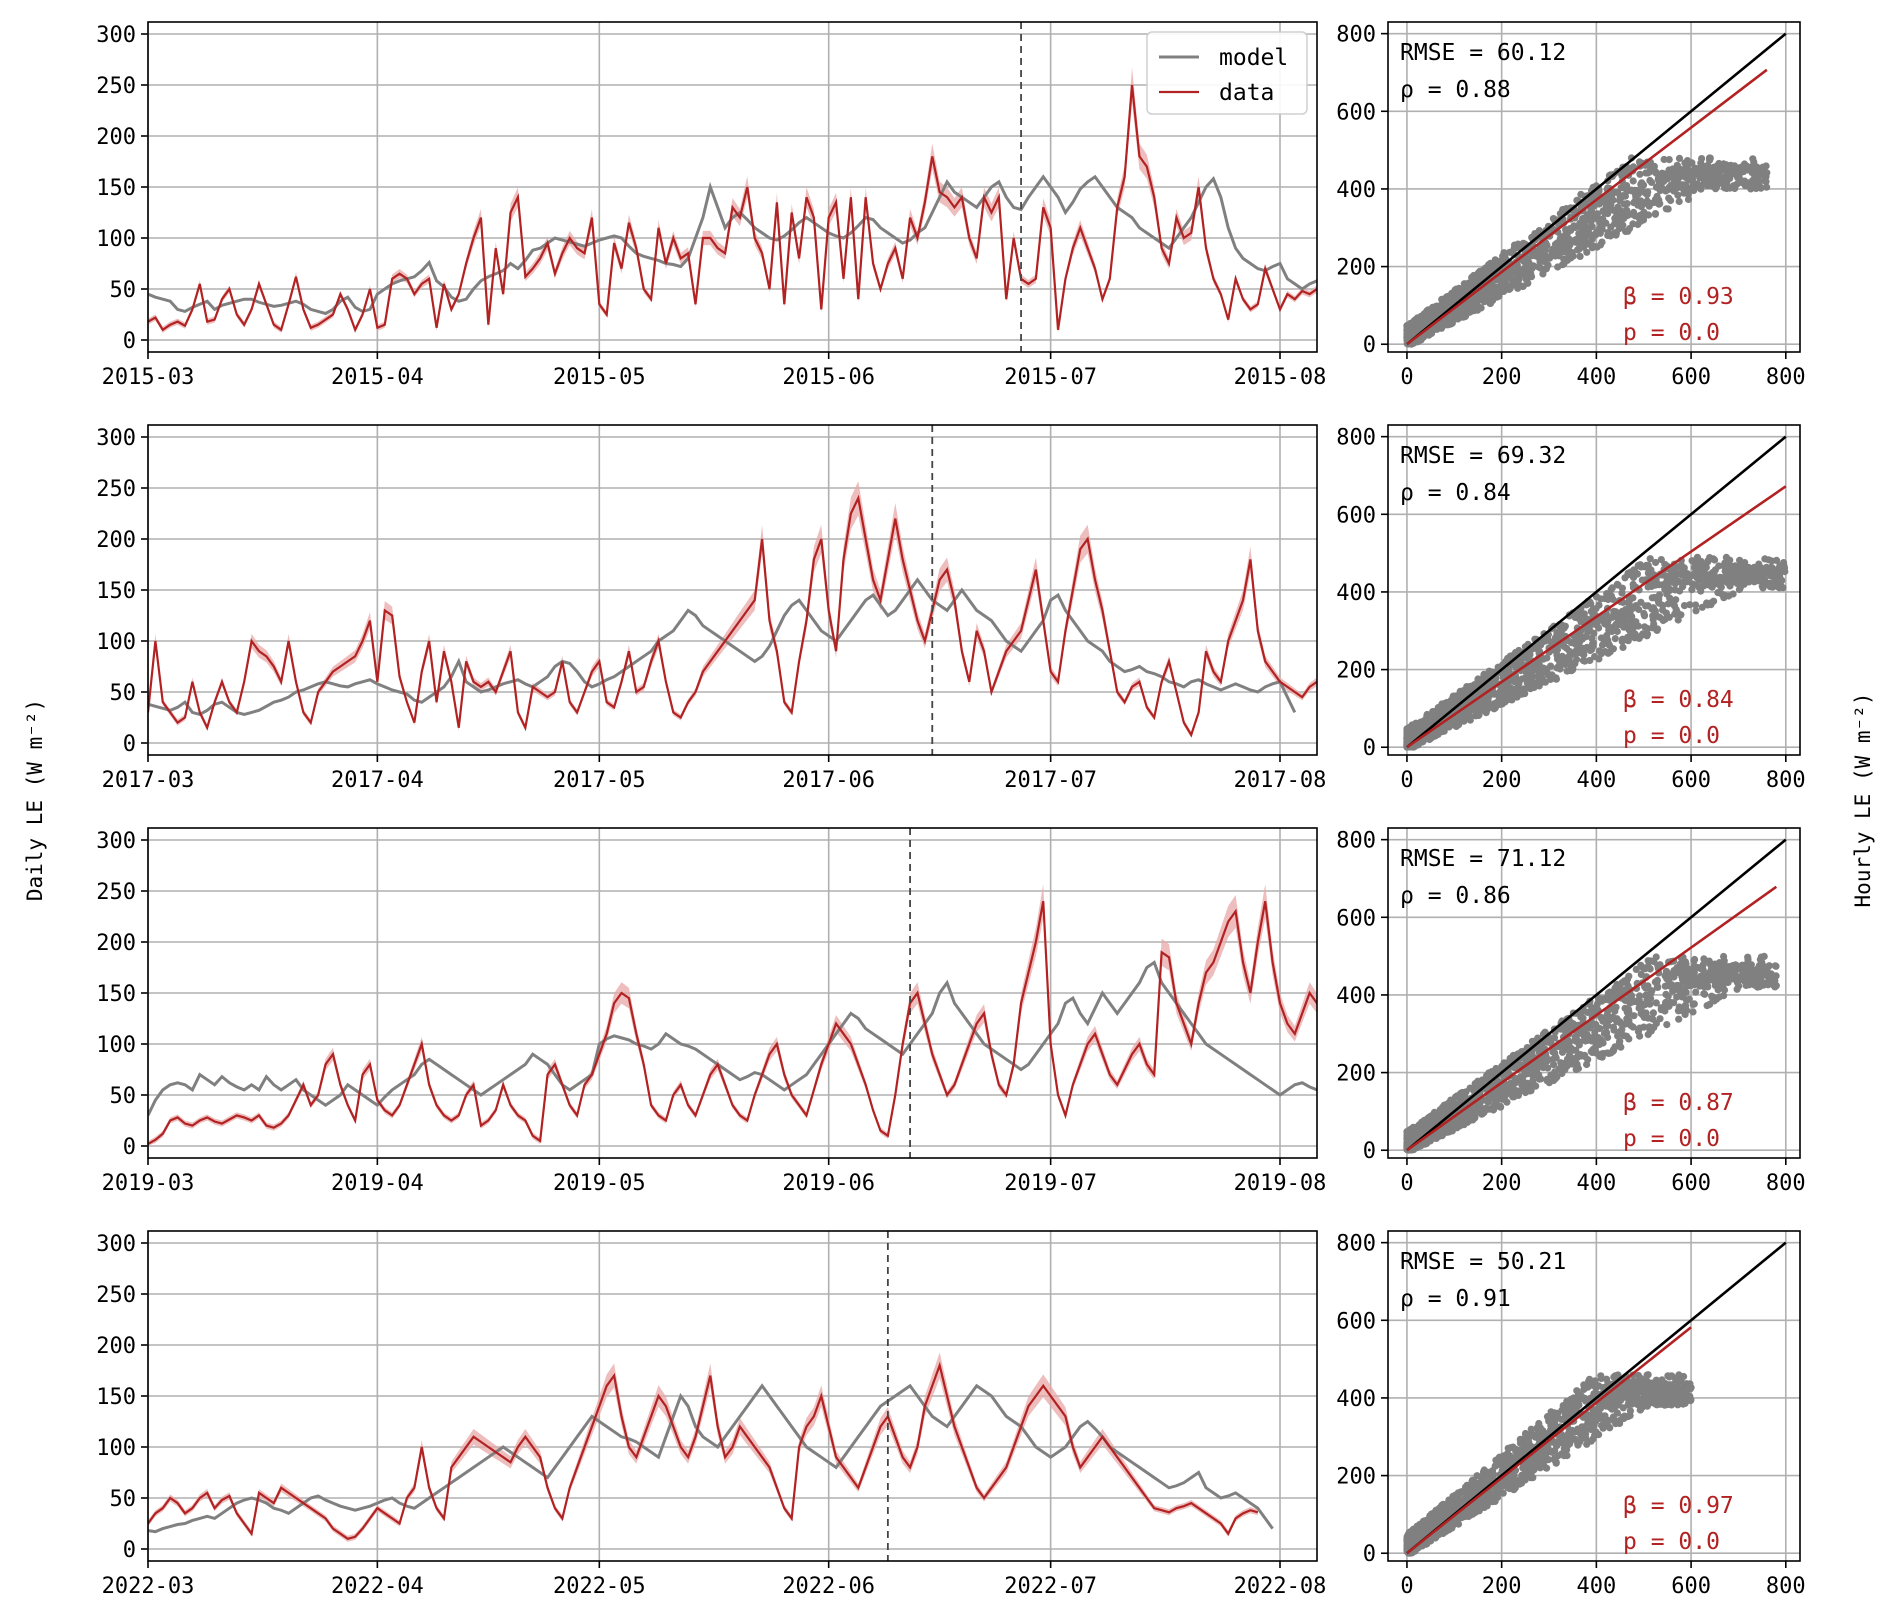 The image size is (1892, 1617). What do you see at coordinates (377, 1586) in the screenshot?
I see `x-tick-label: 2022-04` at bounding box center [377, 1586].